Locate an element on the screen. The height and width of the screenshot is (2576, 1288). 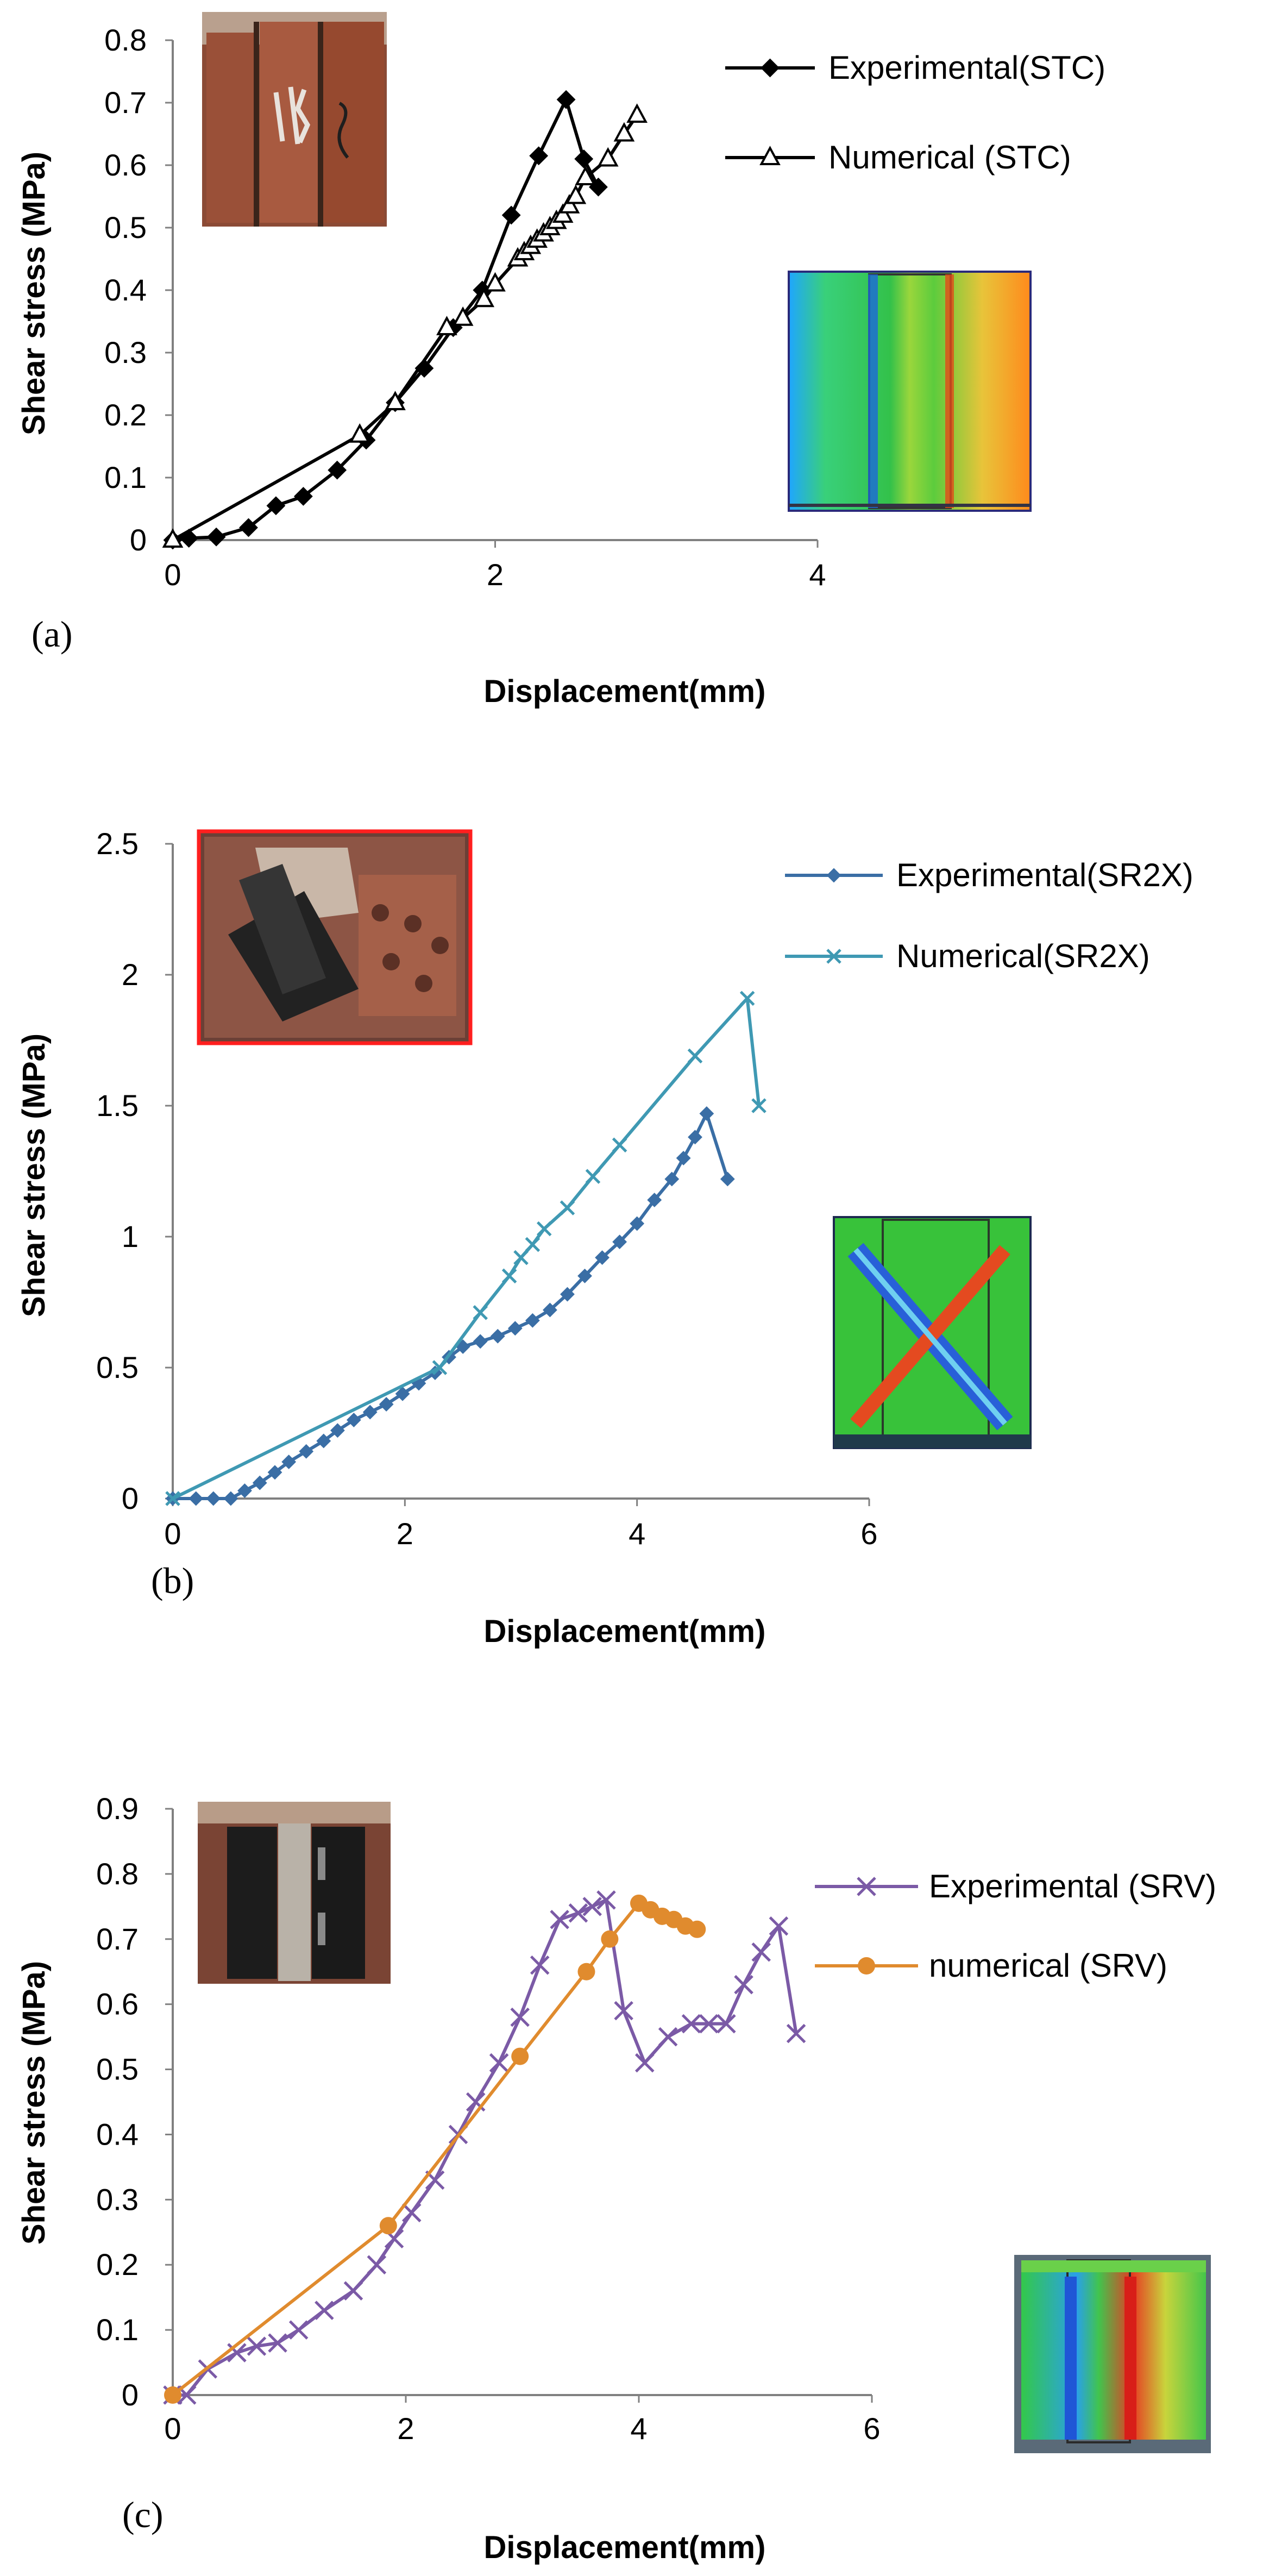
legend-entry-a-2: Numerical (STC) is located at coordinates (898, 157).